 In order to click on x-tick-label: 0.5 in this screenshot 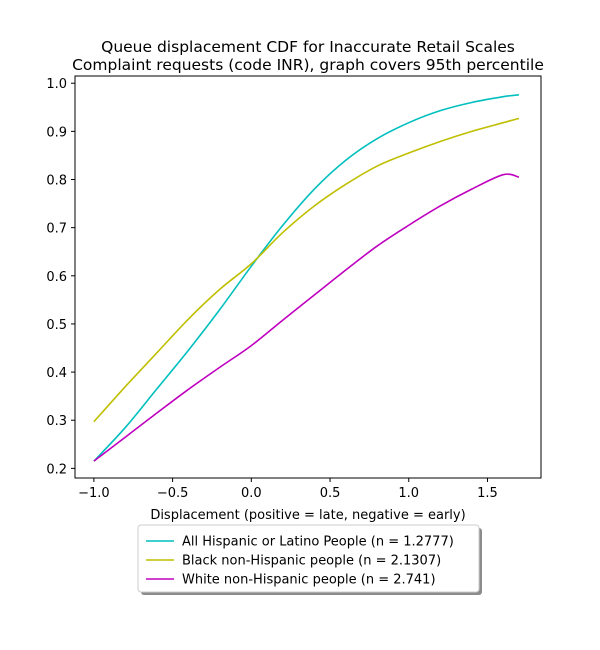, I will do `click(330, 493)`.